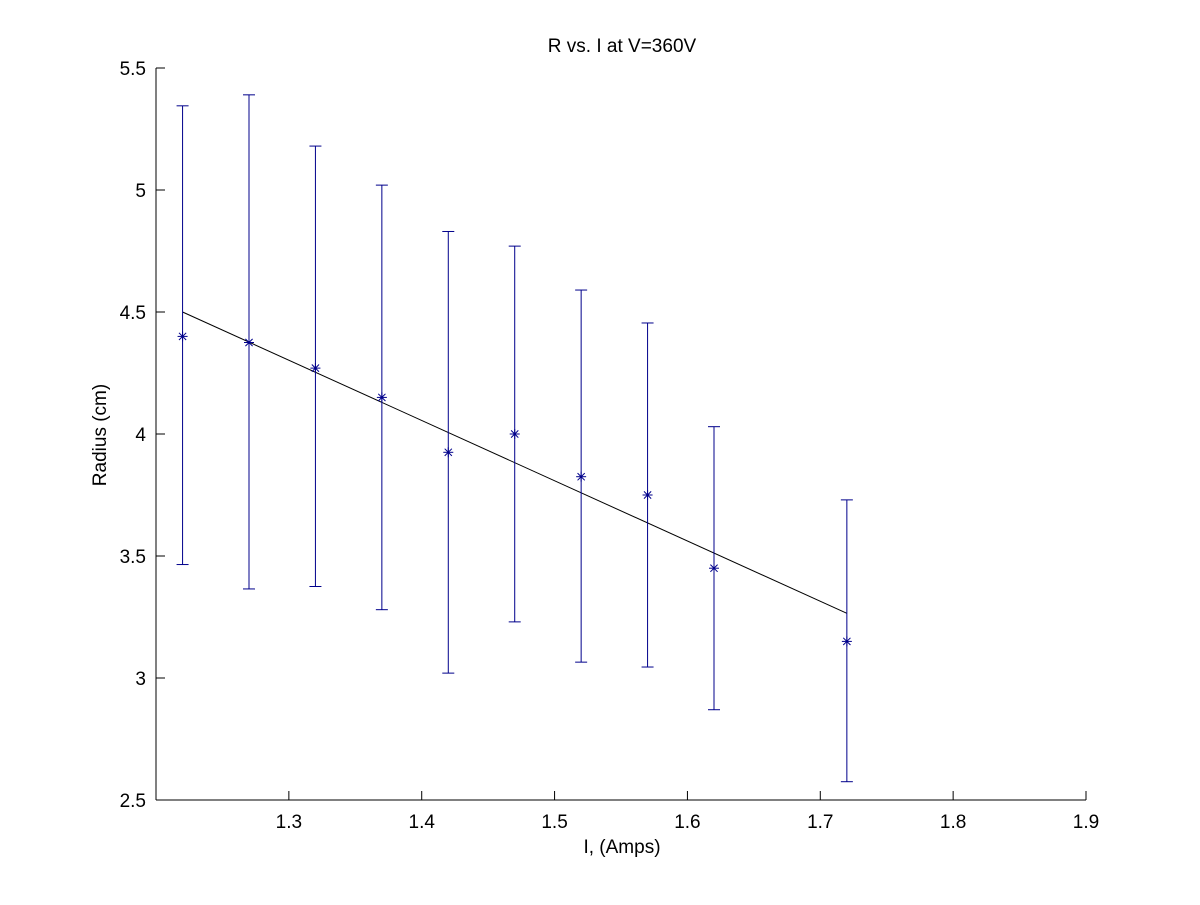 The width and height of the screenshot is (1200, 905). Describe the element at coordinates (133, 801) in the screenshot. I see `y-tick-label: 2.5` at that location.